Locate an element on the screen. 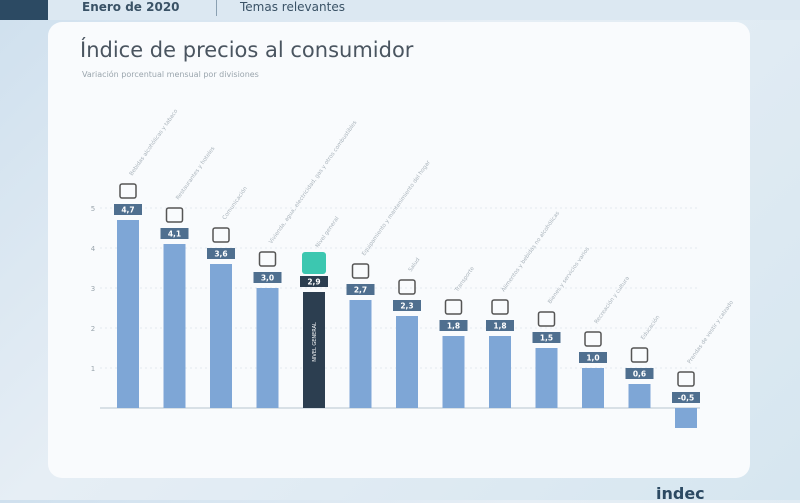  category-label: Bienes y servicios varios is located at coordinates (569, 275).